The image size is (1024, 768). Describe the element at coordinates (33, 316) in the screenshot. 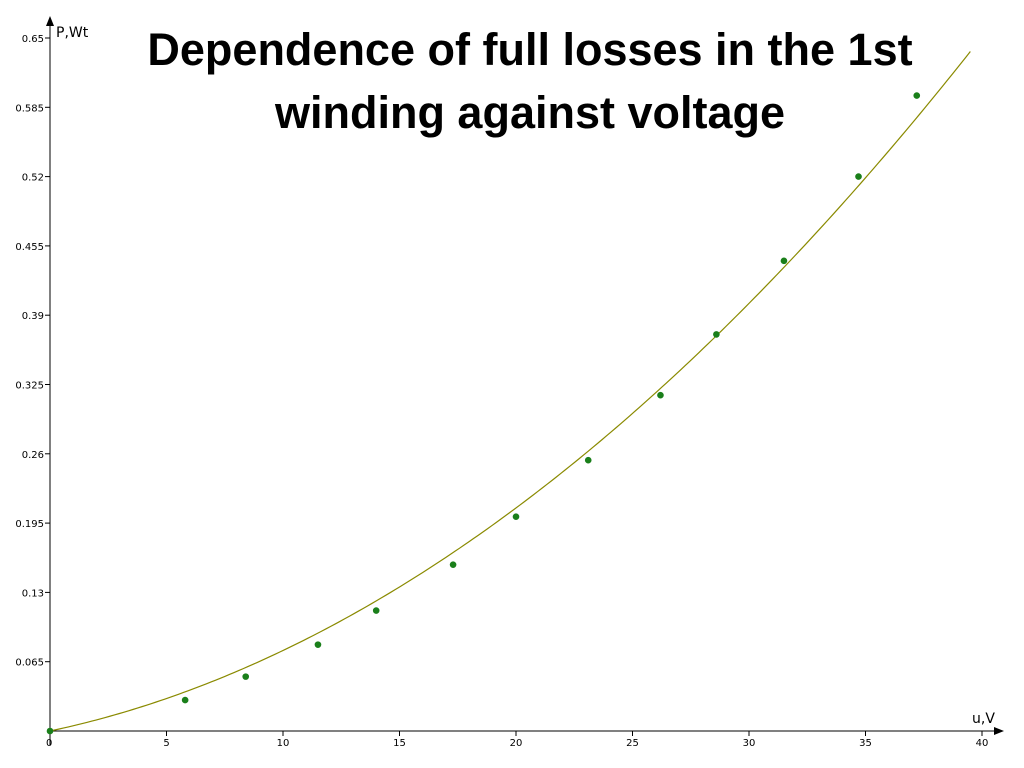

I see `y-tick-label: 0.39` at that location.